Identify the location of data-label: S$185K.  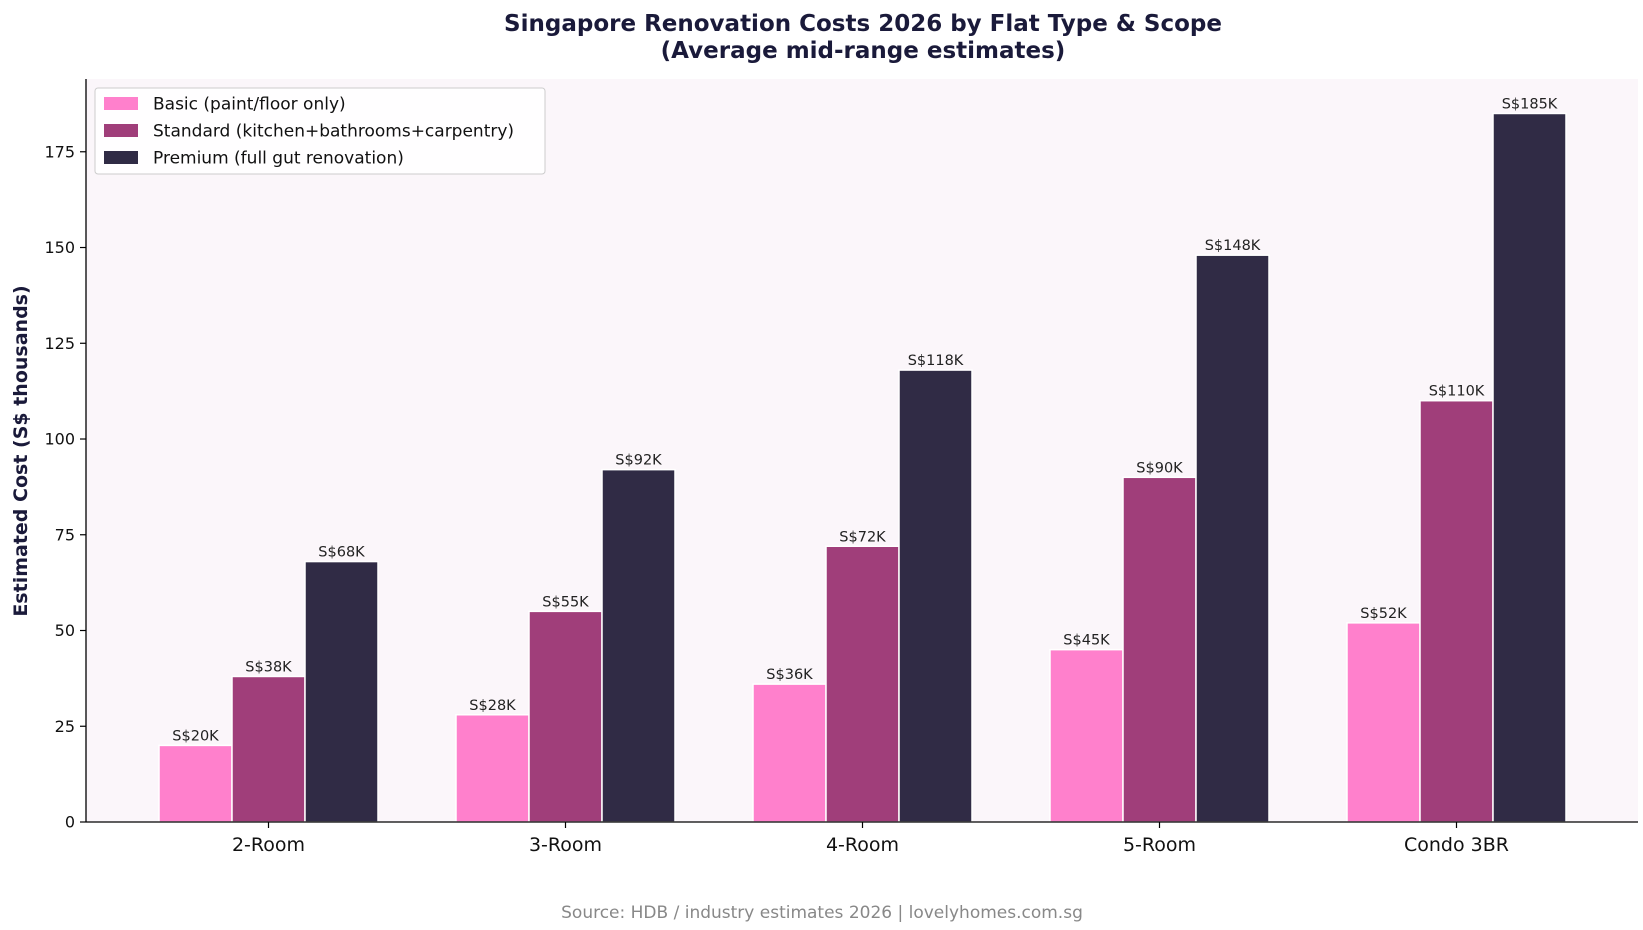
(1530, 104).